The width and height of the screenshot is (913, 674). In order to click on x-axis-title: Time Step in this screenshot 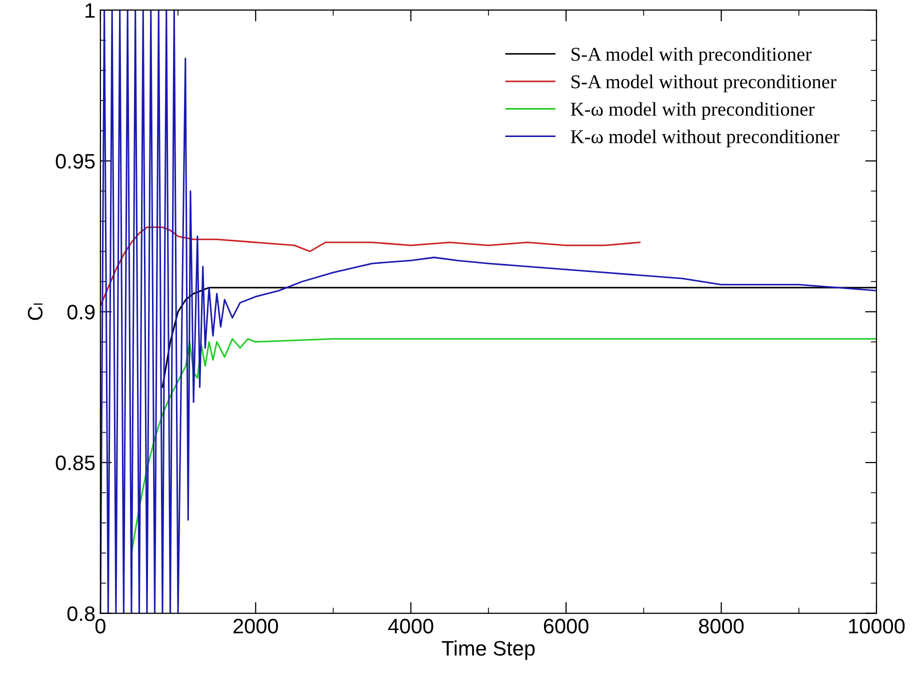, I will do `click(488, 650)`.